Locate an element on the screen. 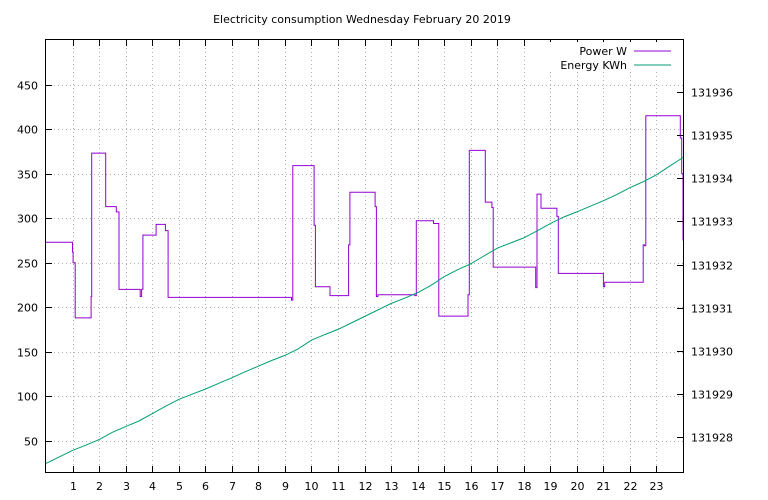  y-tick-label: 400 is located at coordinates (27, 130).